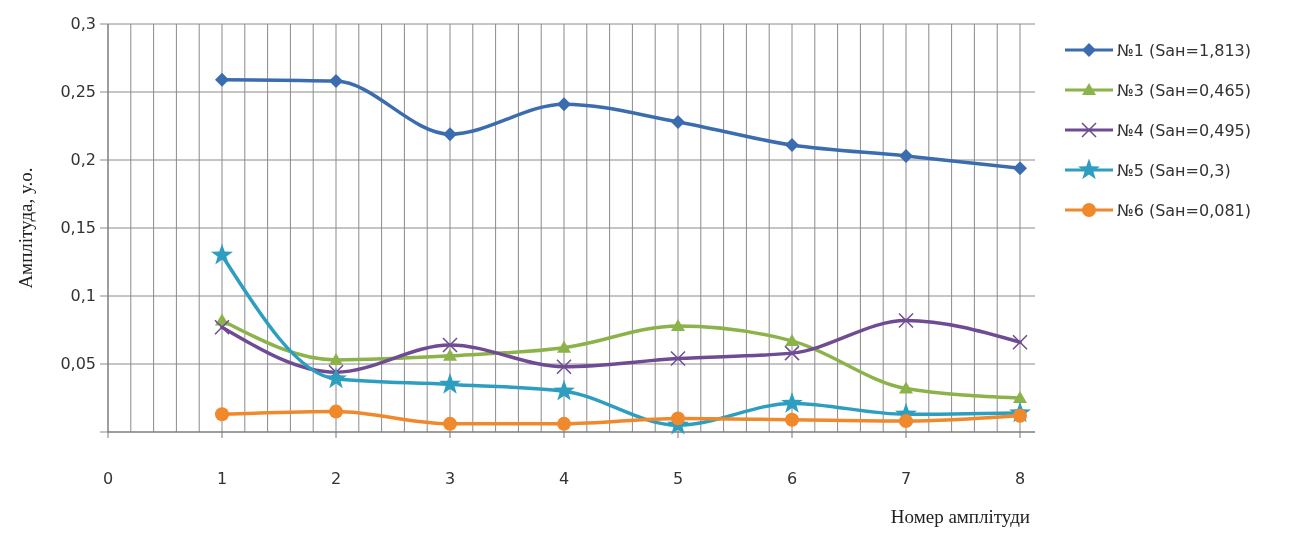  Describe the element at coordinates (25, 228) in the screenshot. I see `y-axis-title: Амплітуда, у.о.` at that location.